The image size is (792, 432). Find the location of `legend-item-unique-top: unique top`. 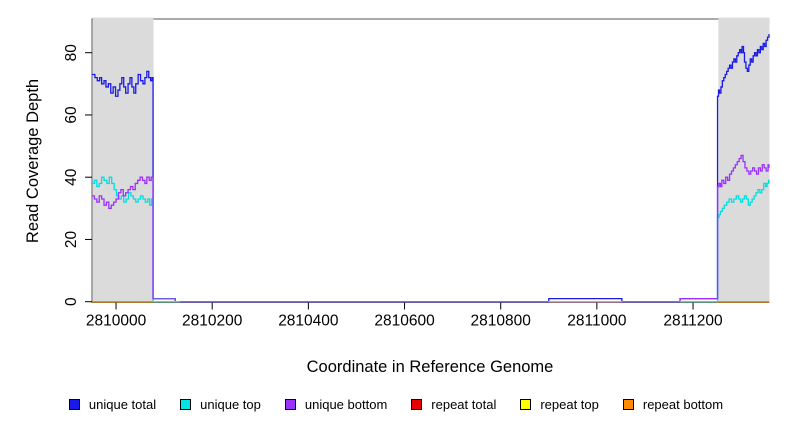

legend-item-unique-top: unique top is located at coordinates (220, 404).